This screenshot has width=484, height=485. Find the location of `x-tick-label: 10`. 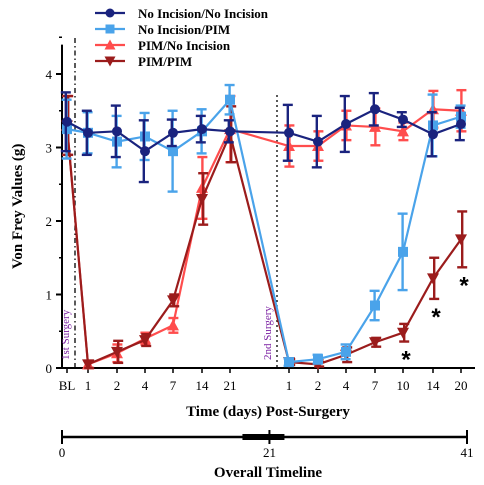

x-tick-label: 10 is located at coordinates (403, 385).